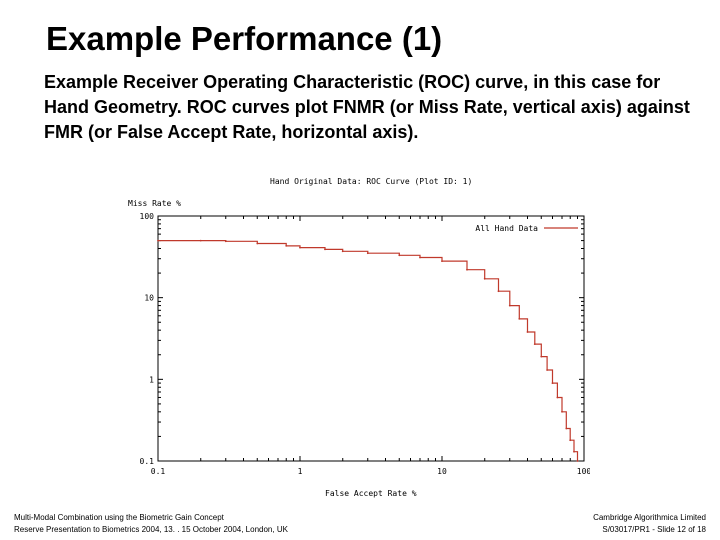  I want to click on x-tick-label: 10, so click(442, 471).